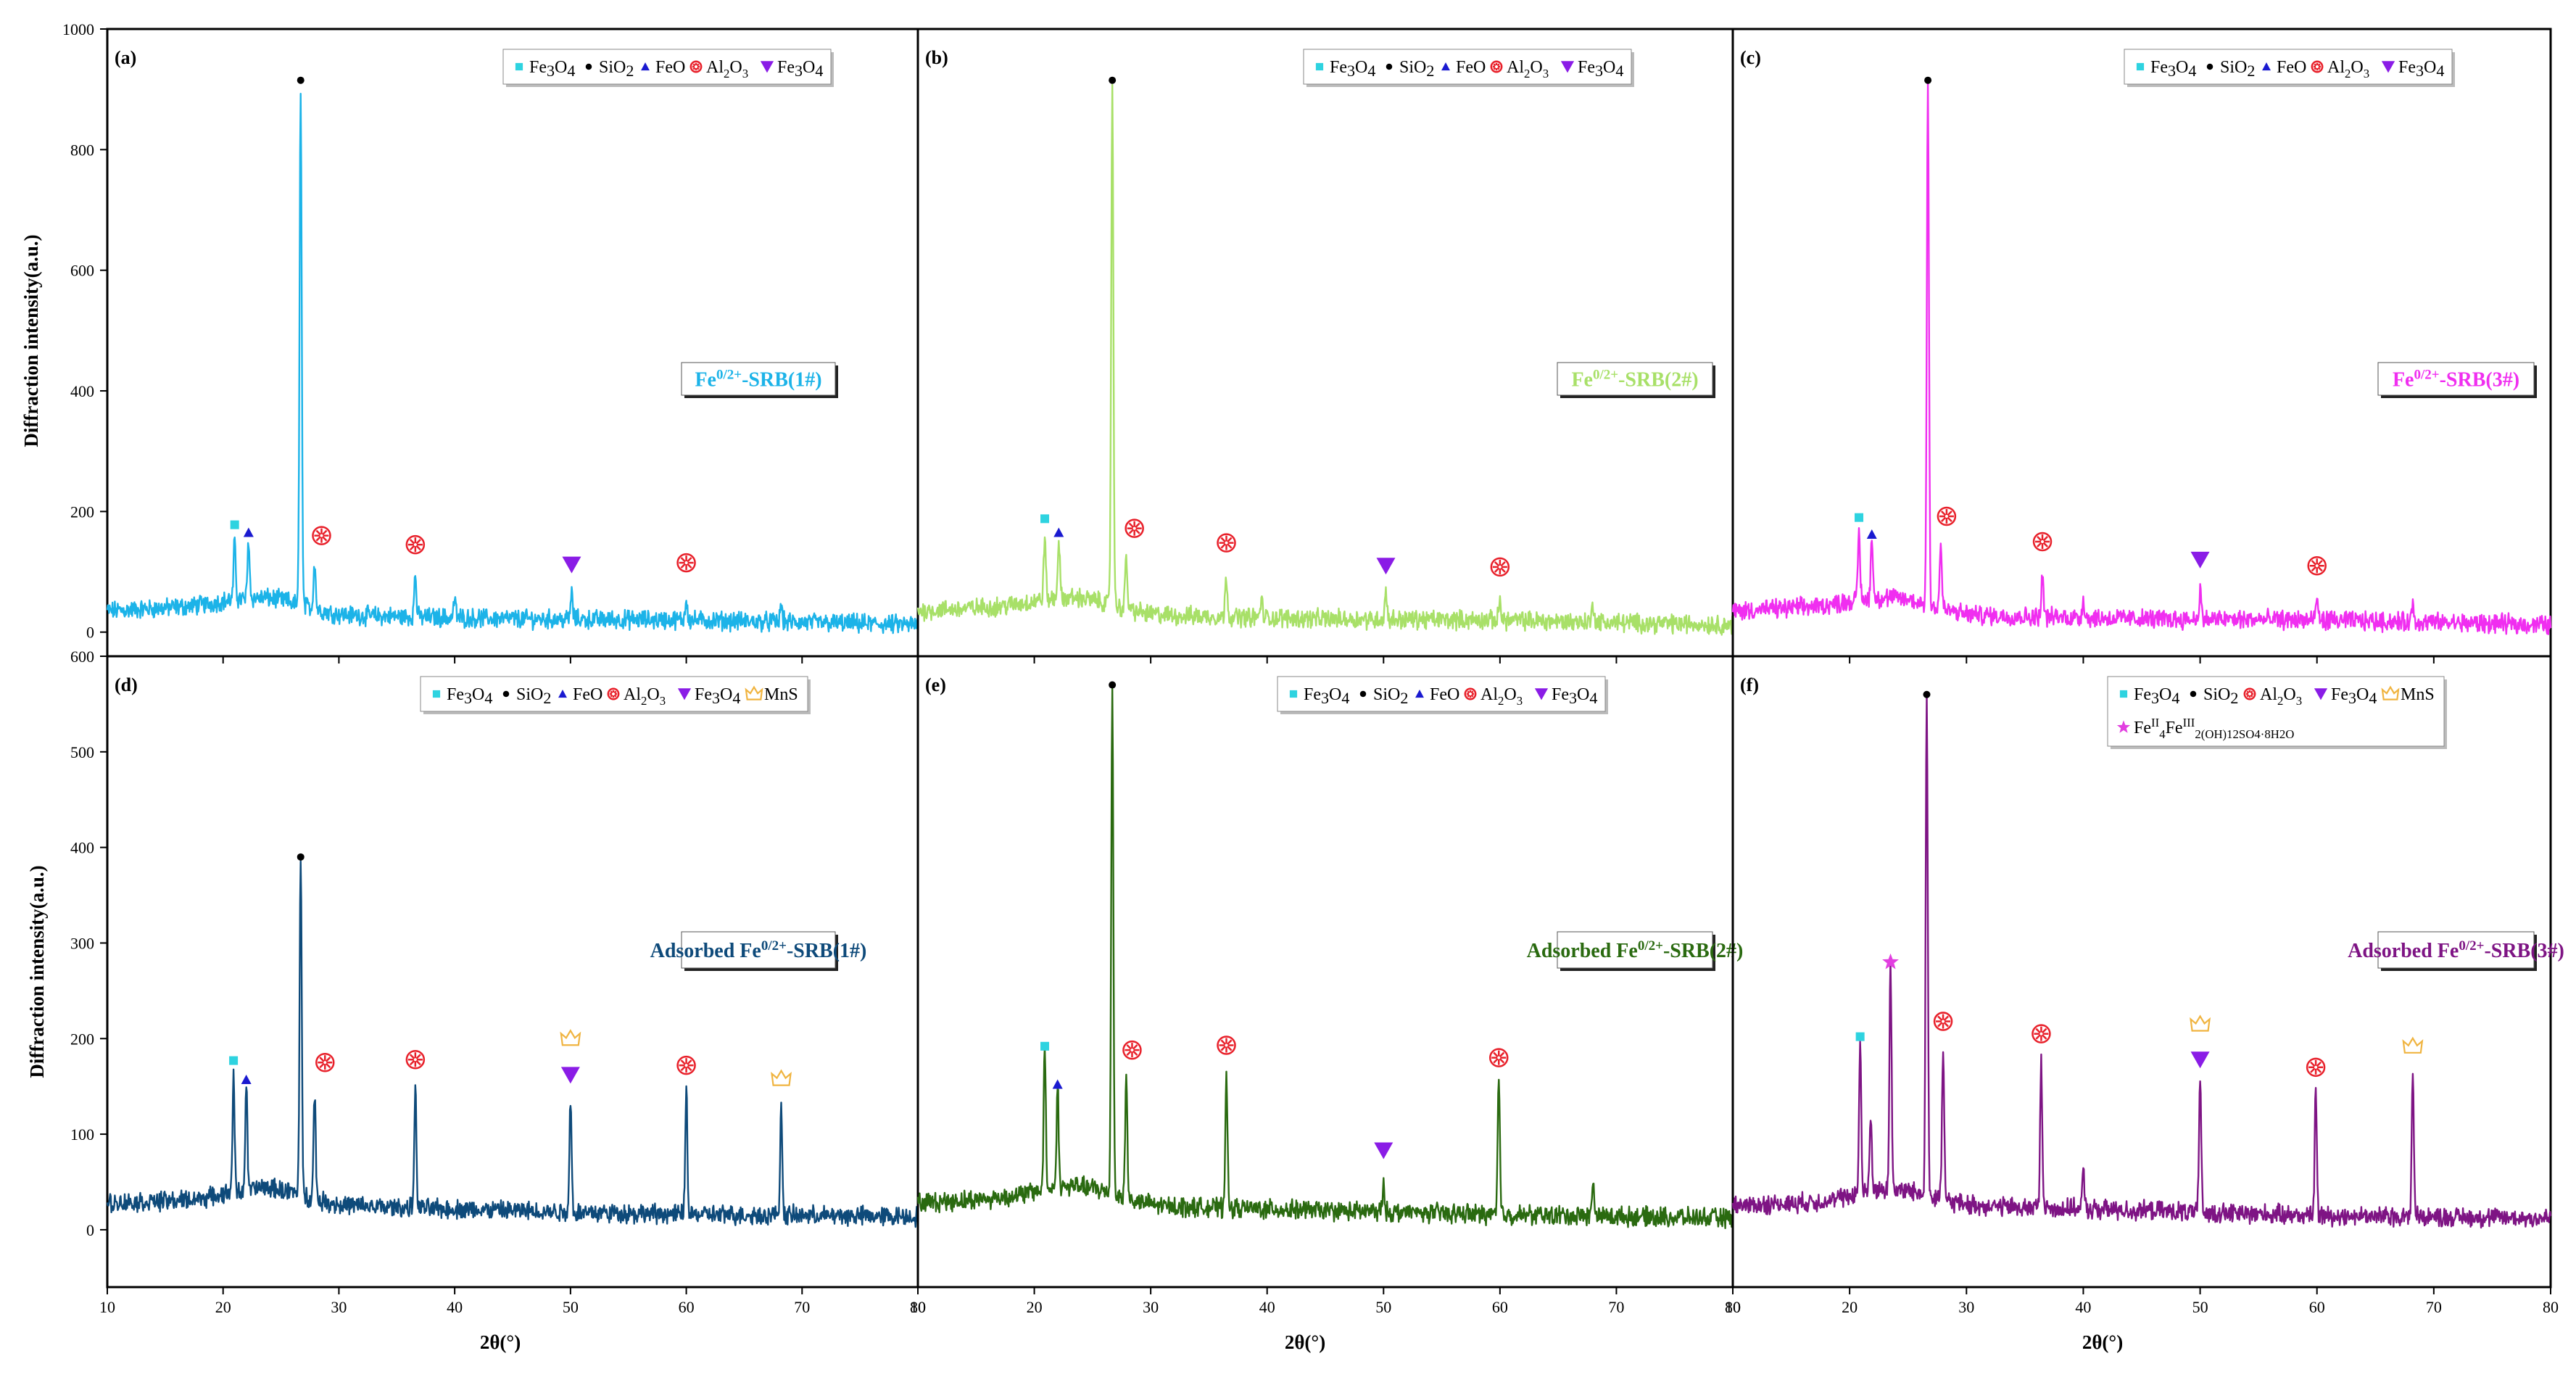 The width and height of the screenshot is (2576, 1385). What do you see at coordinates (1891, 961) in the screenshot?
I see `green-rust-star-marker` at bounding box center [1891, 961].